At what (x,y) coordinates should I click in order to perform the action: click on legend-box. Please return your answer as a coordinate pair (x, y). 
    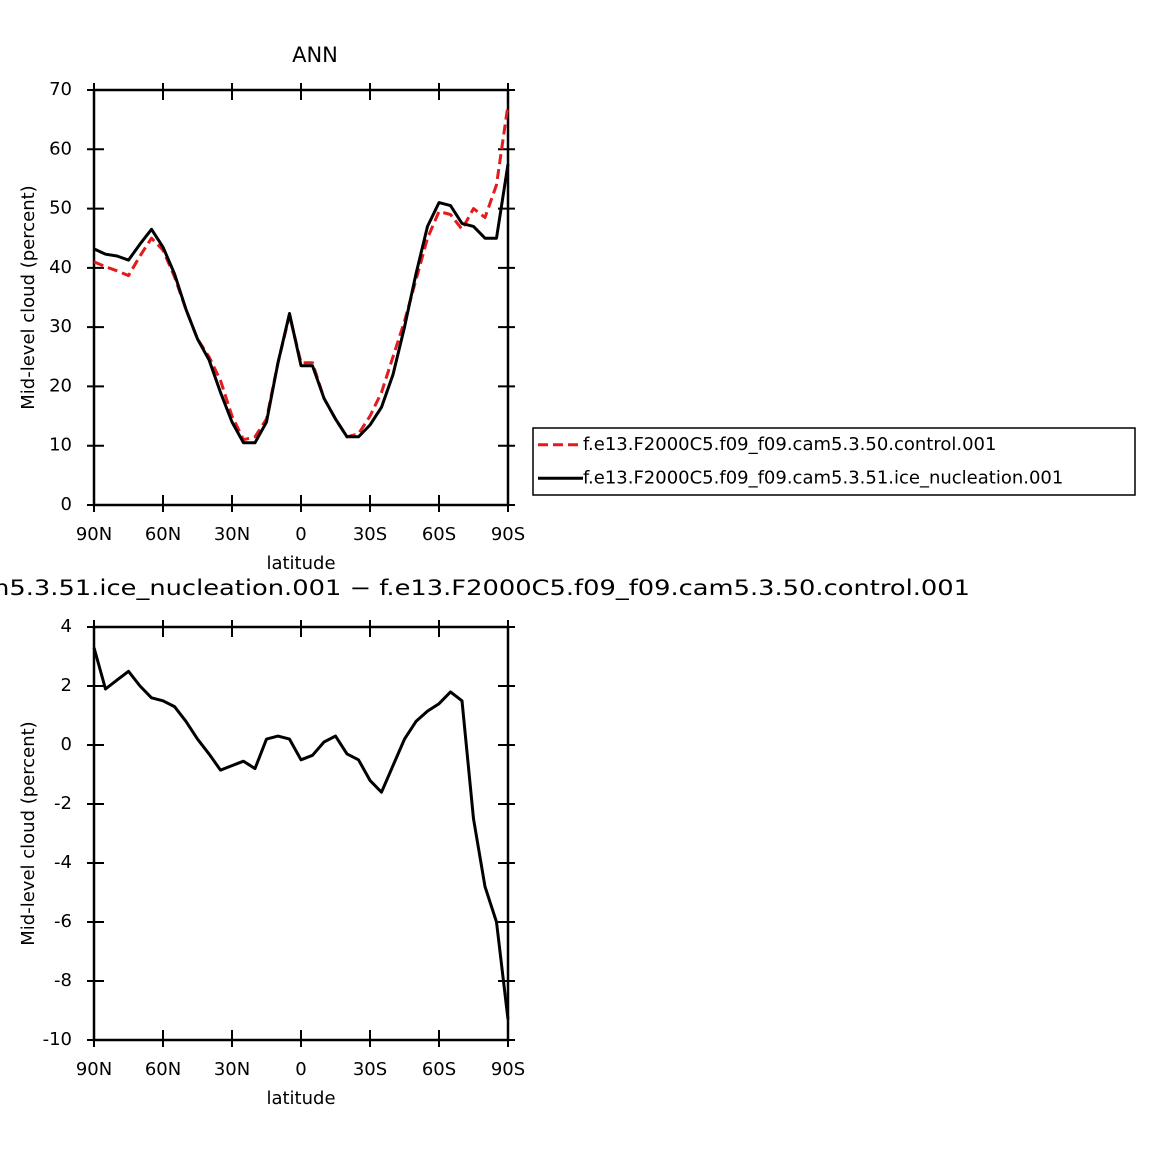
    Looking at the image, I should click on (834, 461).